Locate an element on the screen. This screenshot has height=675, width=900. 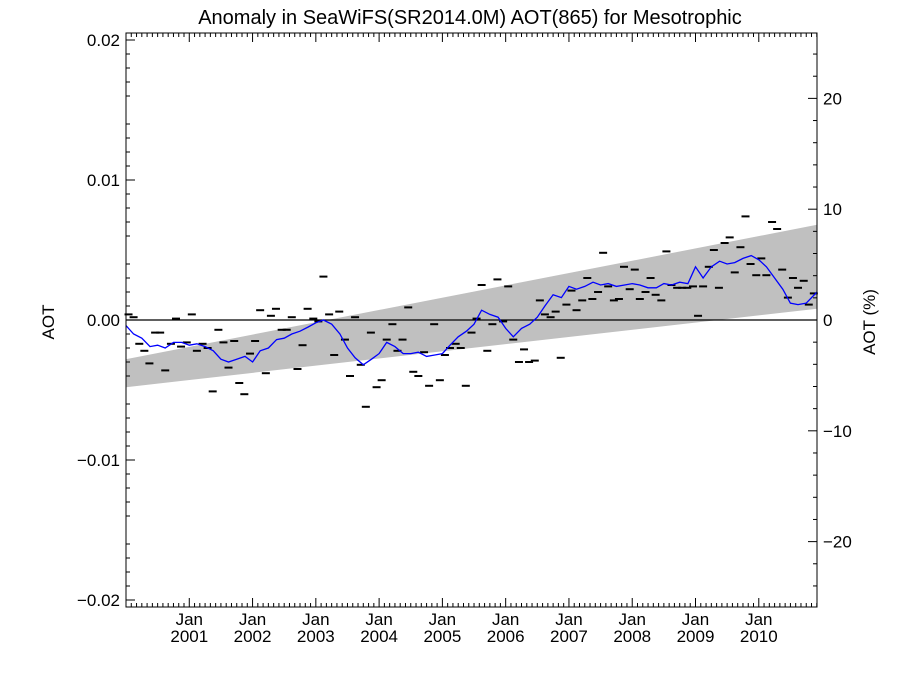
y2-tick-label: −10 is located at coordinates (837, 431).